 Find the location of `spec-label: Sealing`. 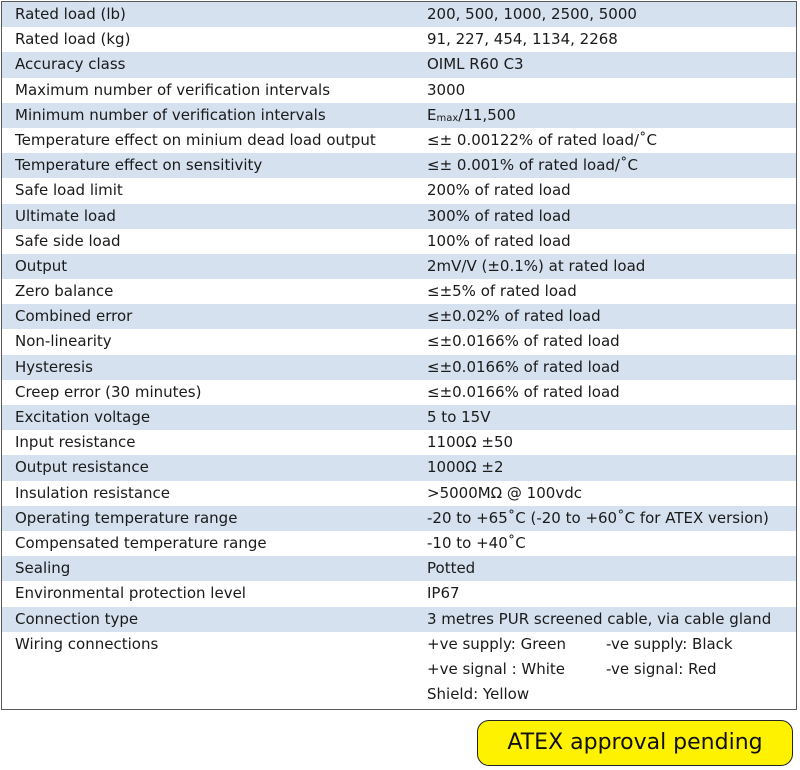

spec-label: Sealing is located at coordinates (43, 568).